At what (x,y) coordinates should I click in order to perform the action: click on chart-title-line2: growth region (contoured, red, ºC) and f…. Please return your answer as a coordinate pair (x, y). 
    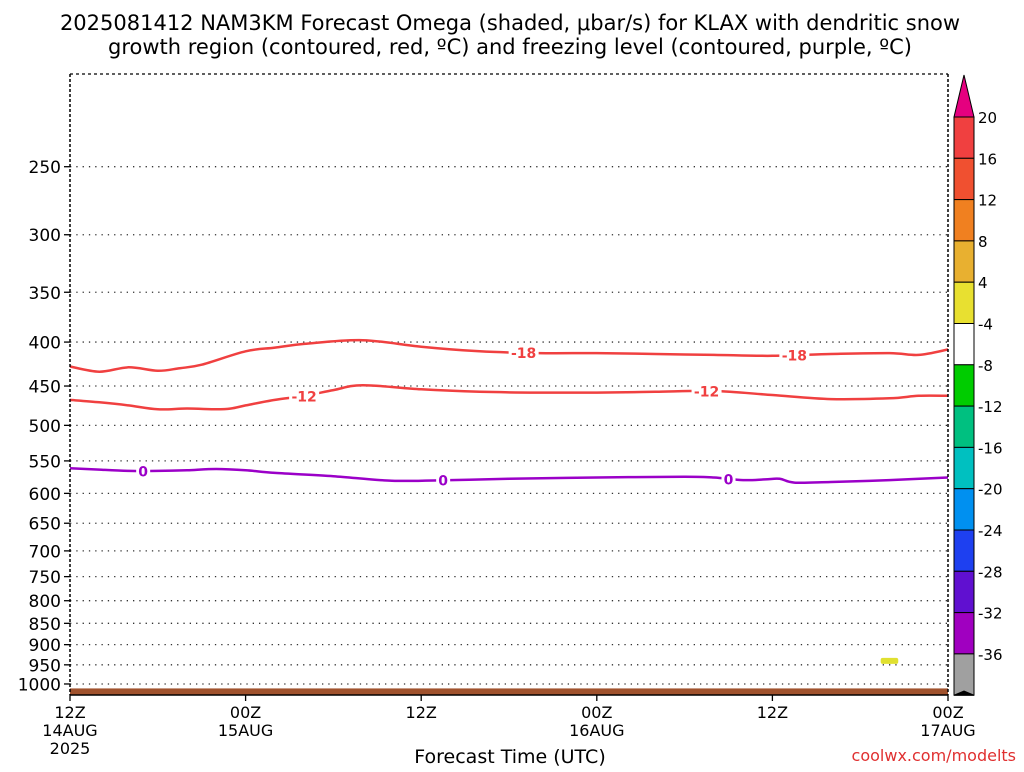
    Looking at the image, I should click on (510, 47).